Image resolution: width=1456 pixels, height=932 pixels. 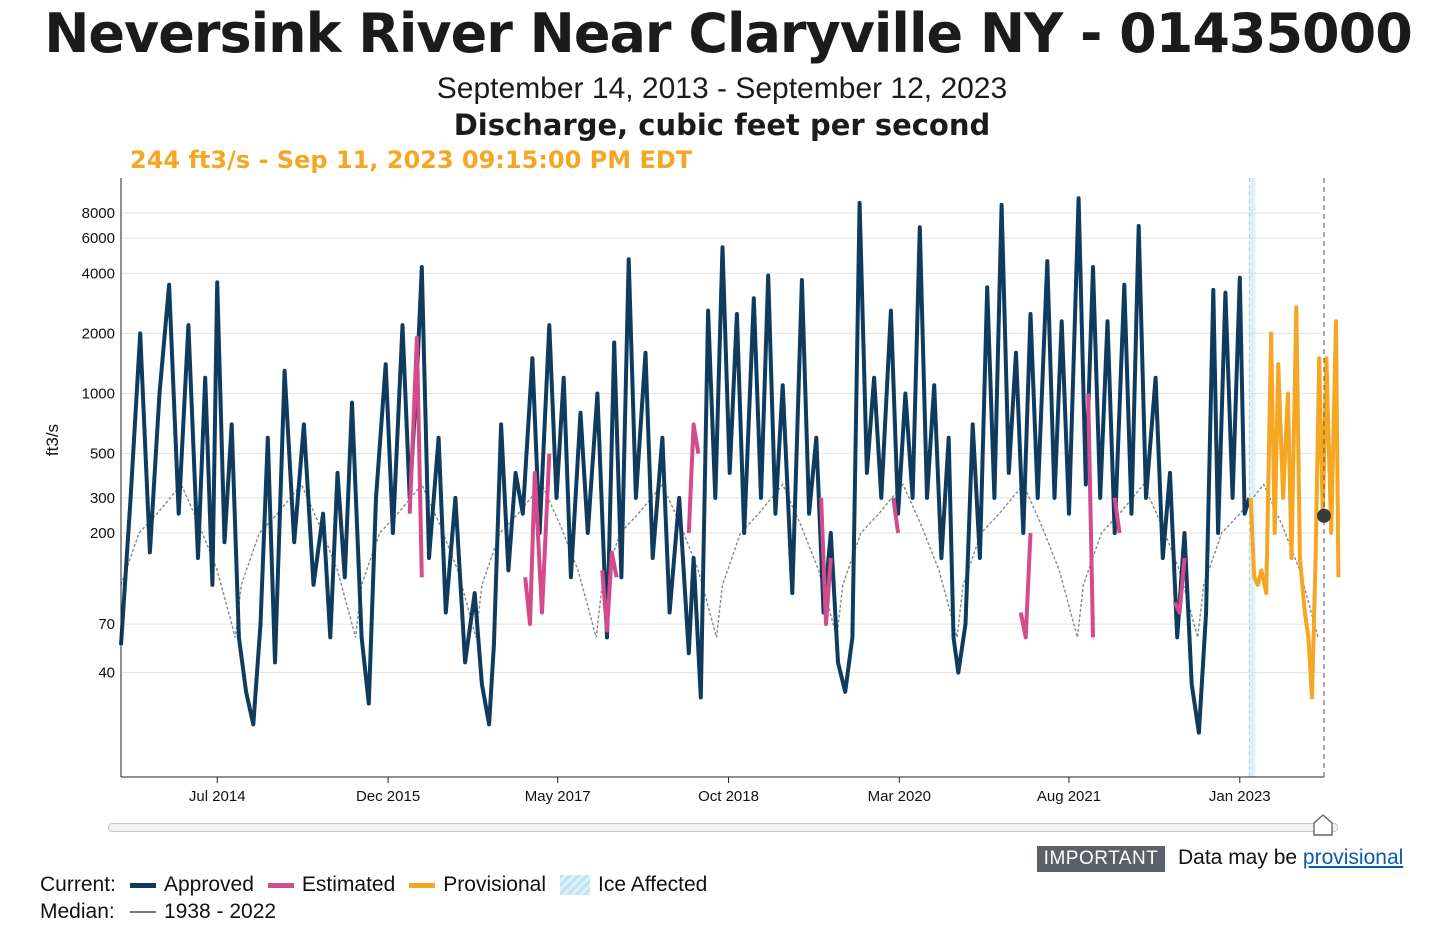 I want to click on provisional-note: Data may be provisional, so click(x=1290, y=858).